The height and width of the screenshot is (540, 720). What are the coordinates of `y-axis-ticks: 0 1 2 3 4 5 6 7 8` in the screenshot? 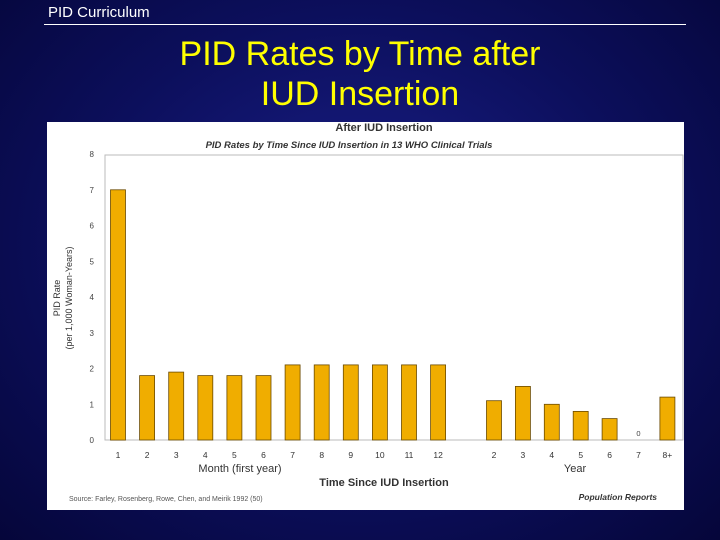 It's located at (92, 297).